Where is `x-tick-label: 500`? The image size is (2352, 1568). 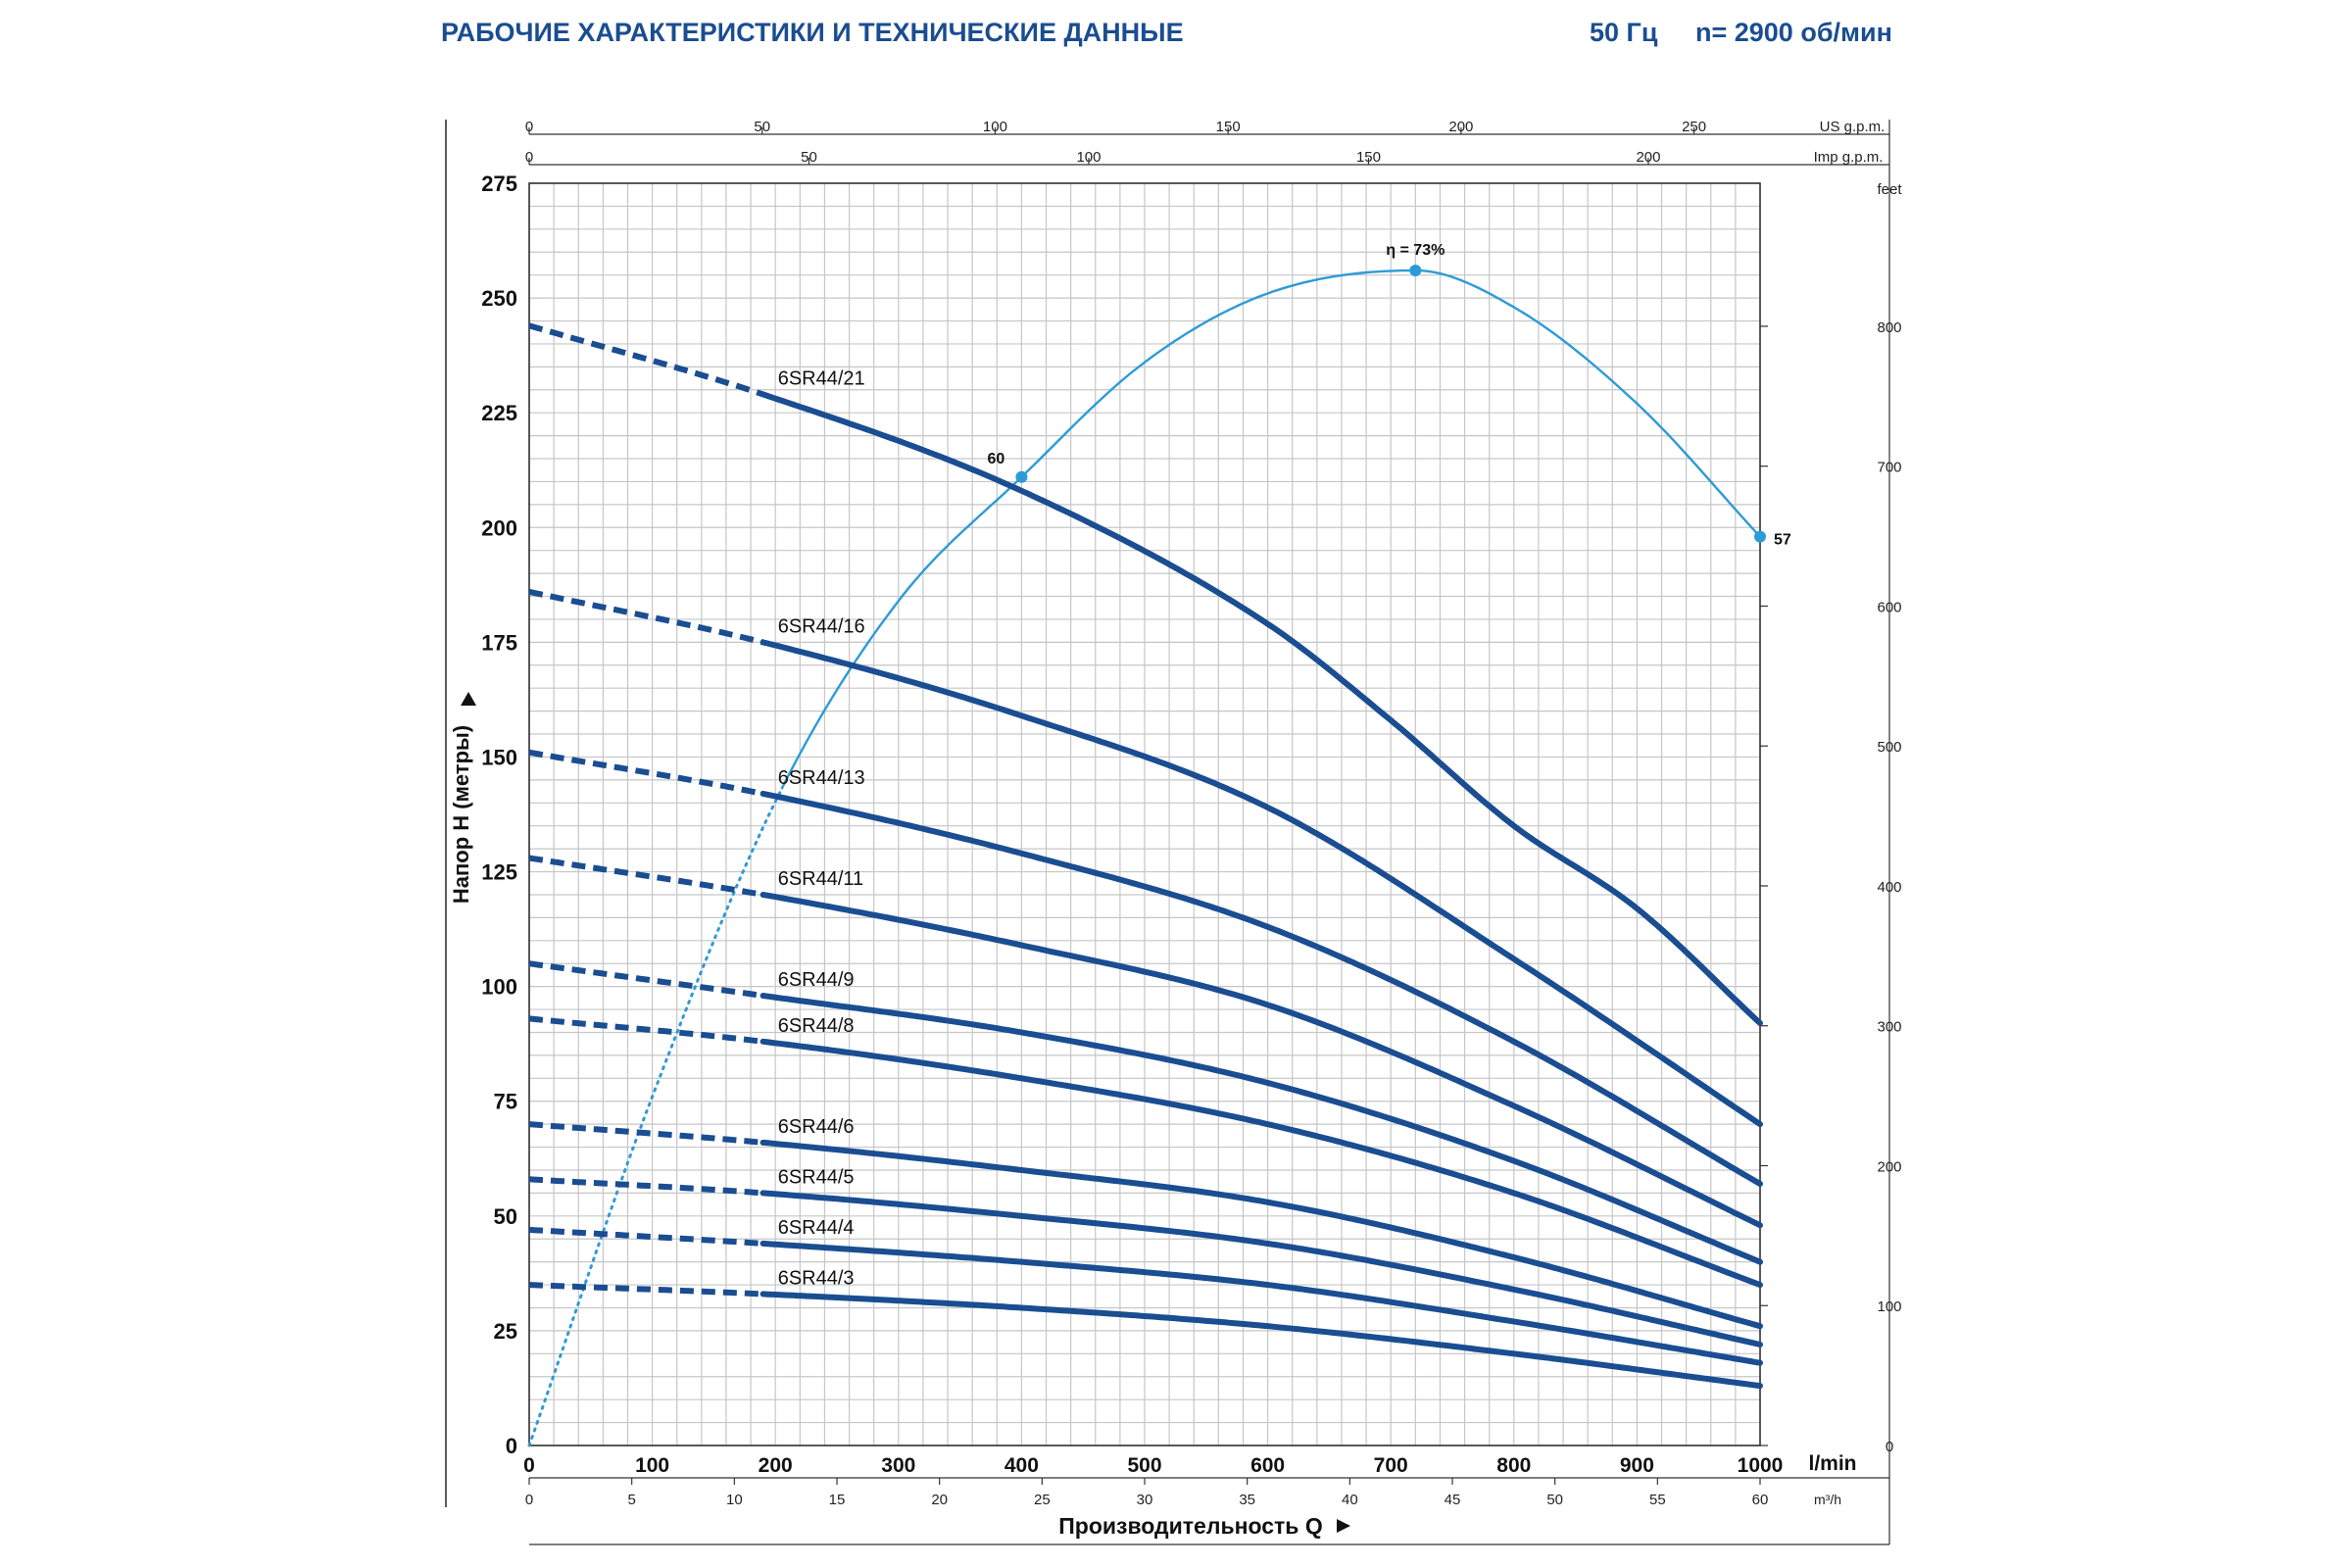 x-tick-label: 500 is located at coordinates (1144, 1465).